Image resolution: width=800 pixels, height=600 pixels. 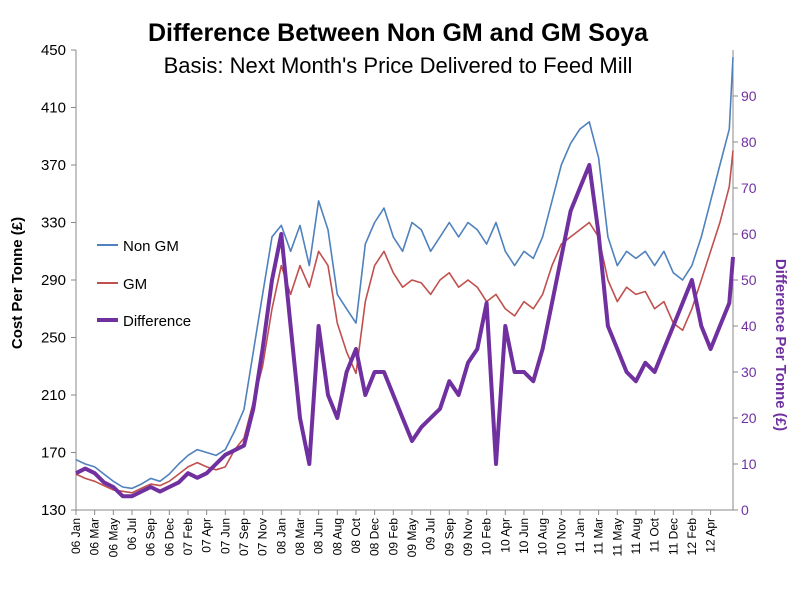 I want to click on right-tick-label: 30, so click(x=749, y=372).